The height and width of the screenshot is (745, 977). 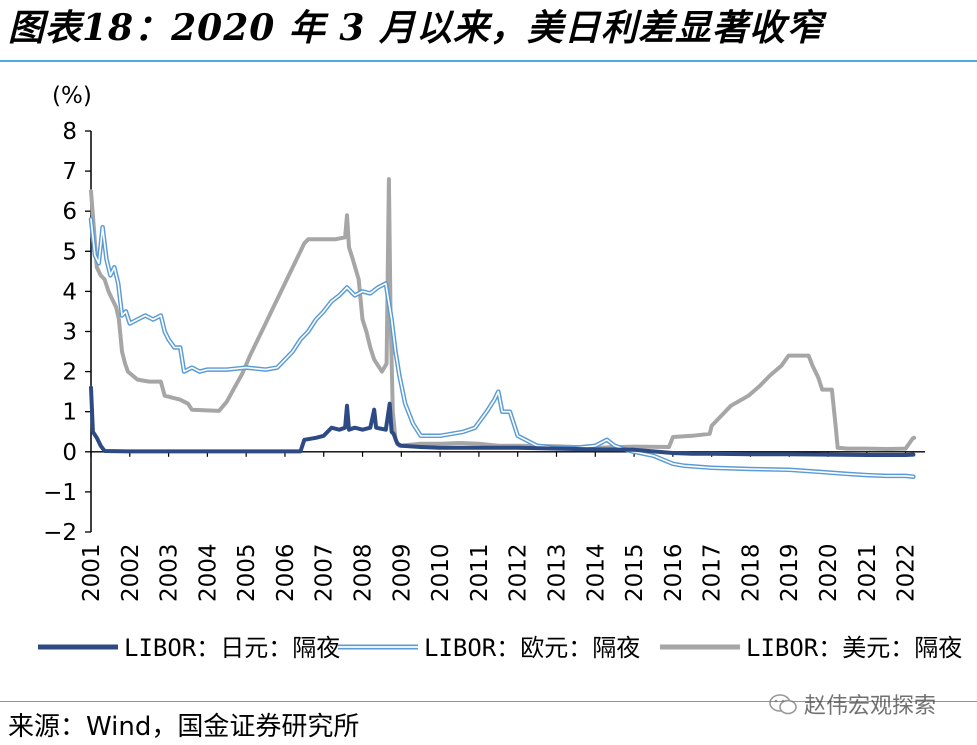 What do you see at coordinates (415, 28) in the screenshot?
I see `page-title: 图表18：2020 年 3 月以来，美日利差显著收窄` at bounding box center [415, 28].